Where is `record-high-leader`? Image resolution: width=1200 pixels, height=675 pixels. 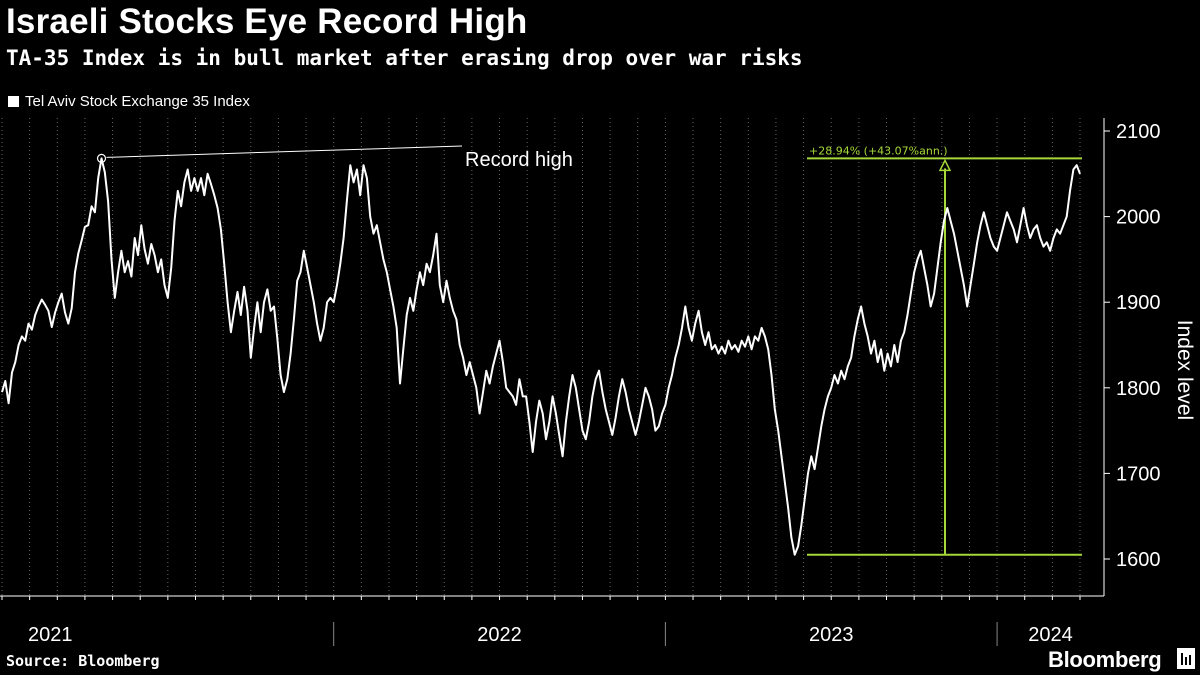 record-high-leader is located at coordinates (284, 151).